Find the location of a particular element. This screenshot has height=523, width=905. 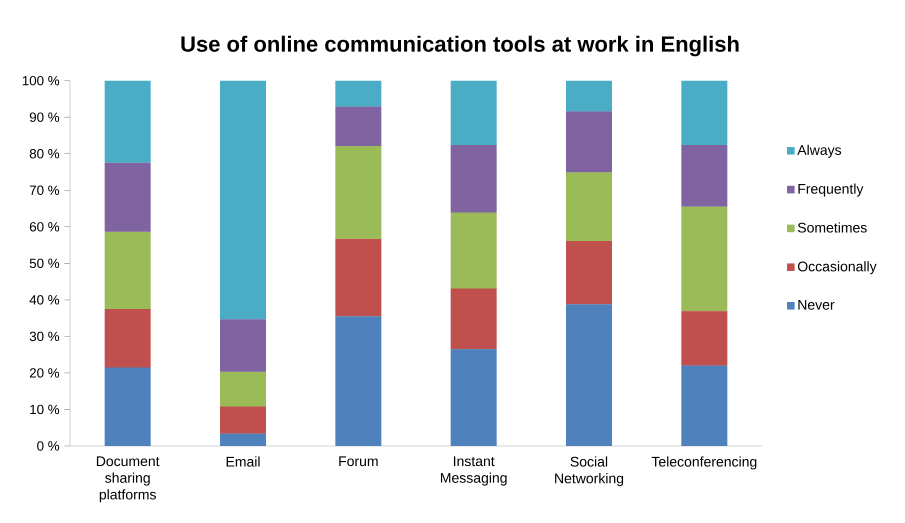

y-tick-label: 40 % is located at coordinates (45, 300).